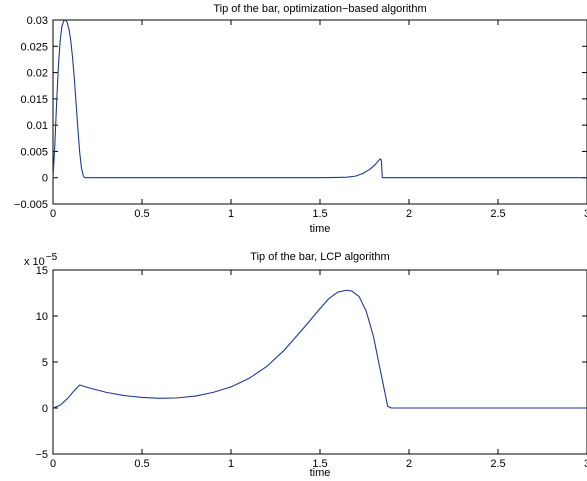 Image resolution: width=587 pixels, height=481 pixels. I want to click on chart2-y-scale: x 10−5, so click(41, 260).